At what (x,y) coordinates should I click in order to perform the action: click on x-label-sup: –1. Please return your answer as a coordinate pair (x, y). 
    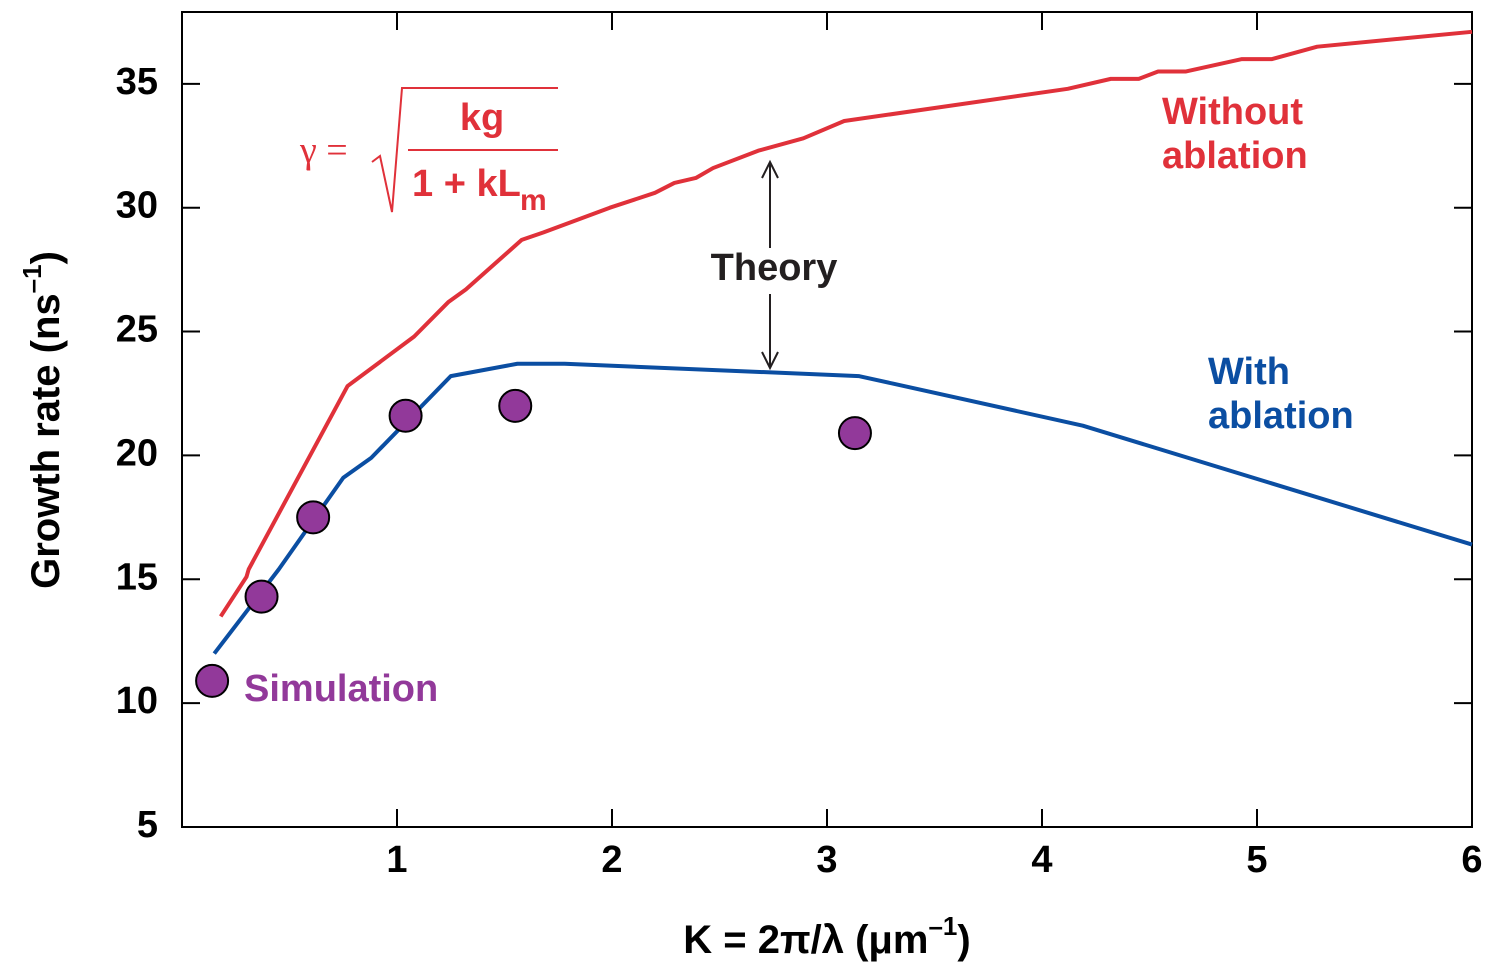
    Looking at the image, I should click on (942, 926).